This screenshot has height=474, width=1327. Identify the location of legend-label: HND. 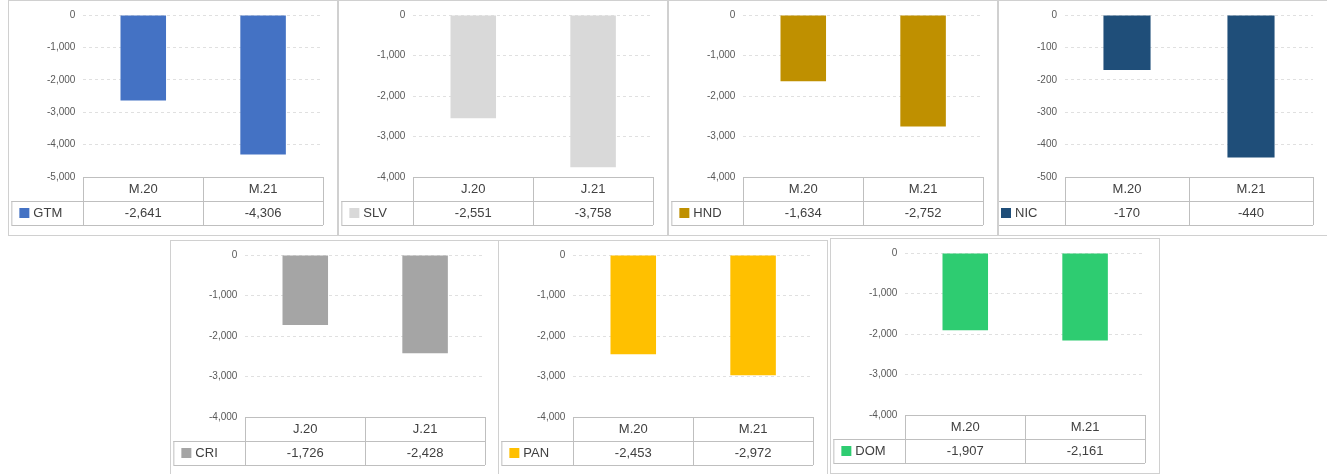
(707, 212).